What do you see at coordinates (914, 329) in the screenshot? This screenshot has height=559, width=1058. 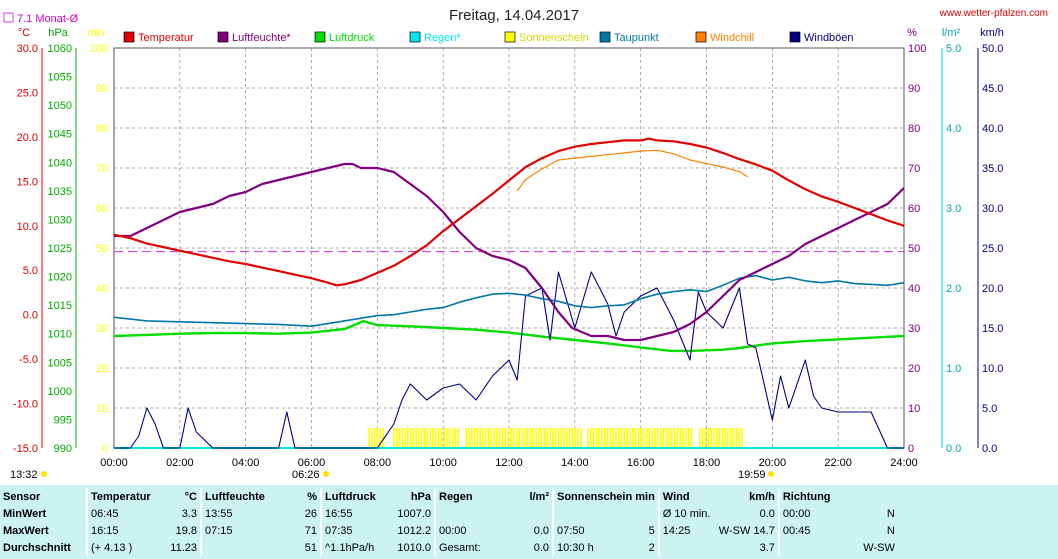 I see `tick-label: 30` at bounding box center [914, 329].